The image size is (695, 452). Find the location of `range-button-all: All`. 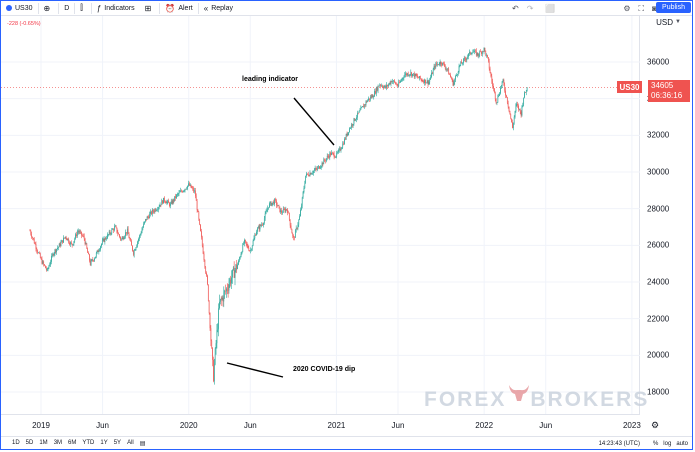

range-button-all: All is located at coordinates (130, 443).